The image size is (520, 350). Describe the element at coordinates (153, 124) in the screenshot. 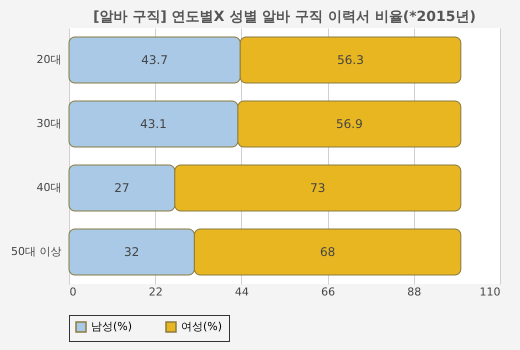

I see `data-label: 43.1` at that location.